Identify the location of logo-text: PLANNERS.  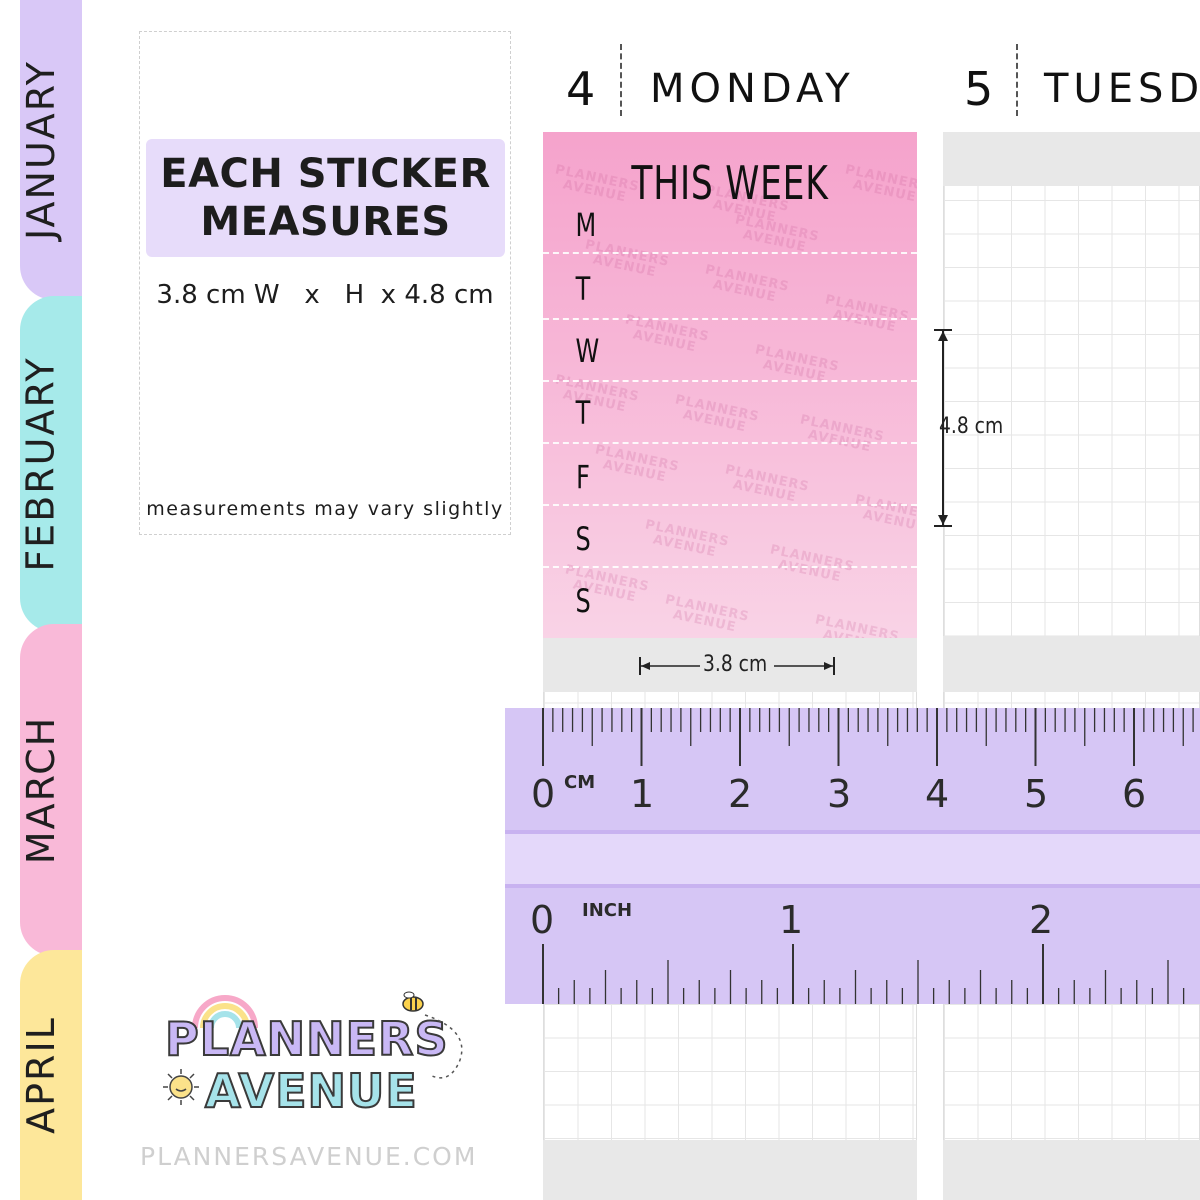
(306, 1039).